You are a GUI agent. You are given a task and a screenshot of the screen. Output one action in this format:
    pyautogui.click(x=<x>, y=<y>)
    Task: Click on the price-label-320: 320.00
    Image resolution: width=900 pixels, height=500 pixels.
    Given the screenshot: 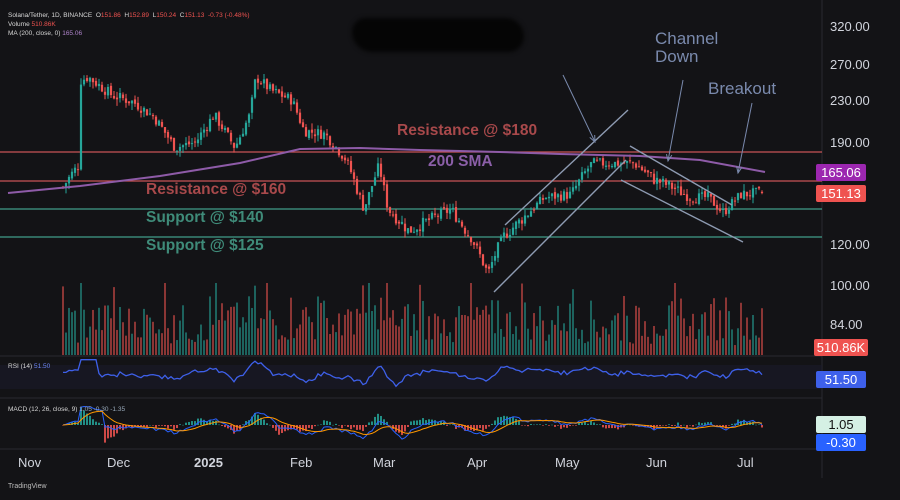 What is the action you would take?
    pyautogui.click(x=850, y=26)
    